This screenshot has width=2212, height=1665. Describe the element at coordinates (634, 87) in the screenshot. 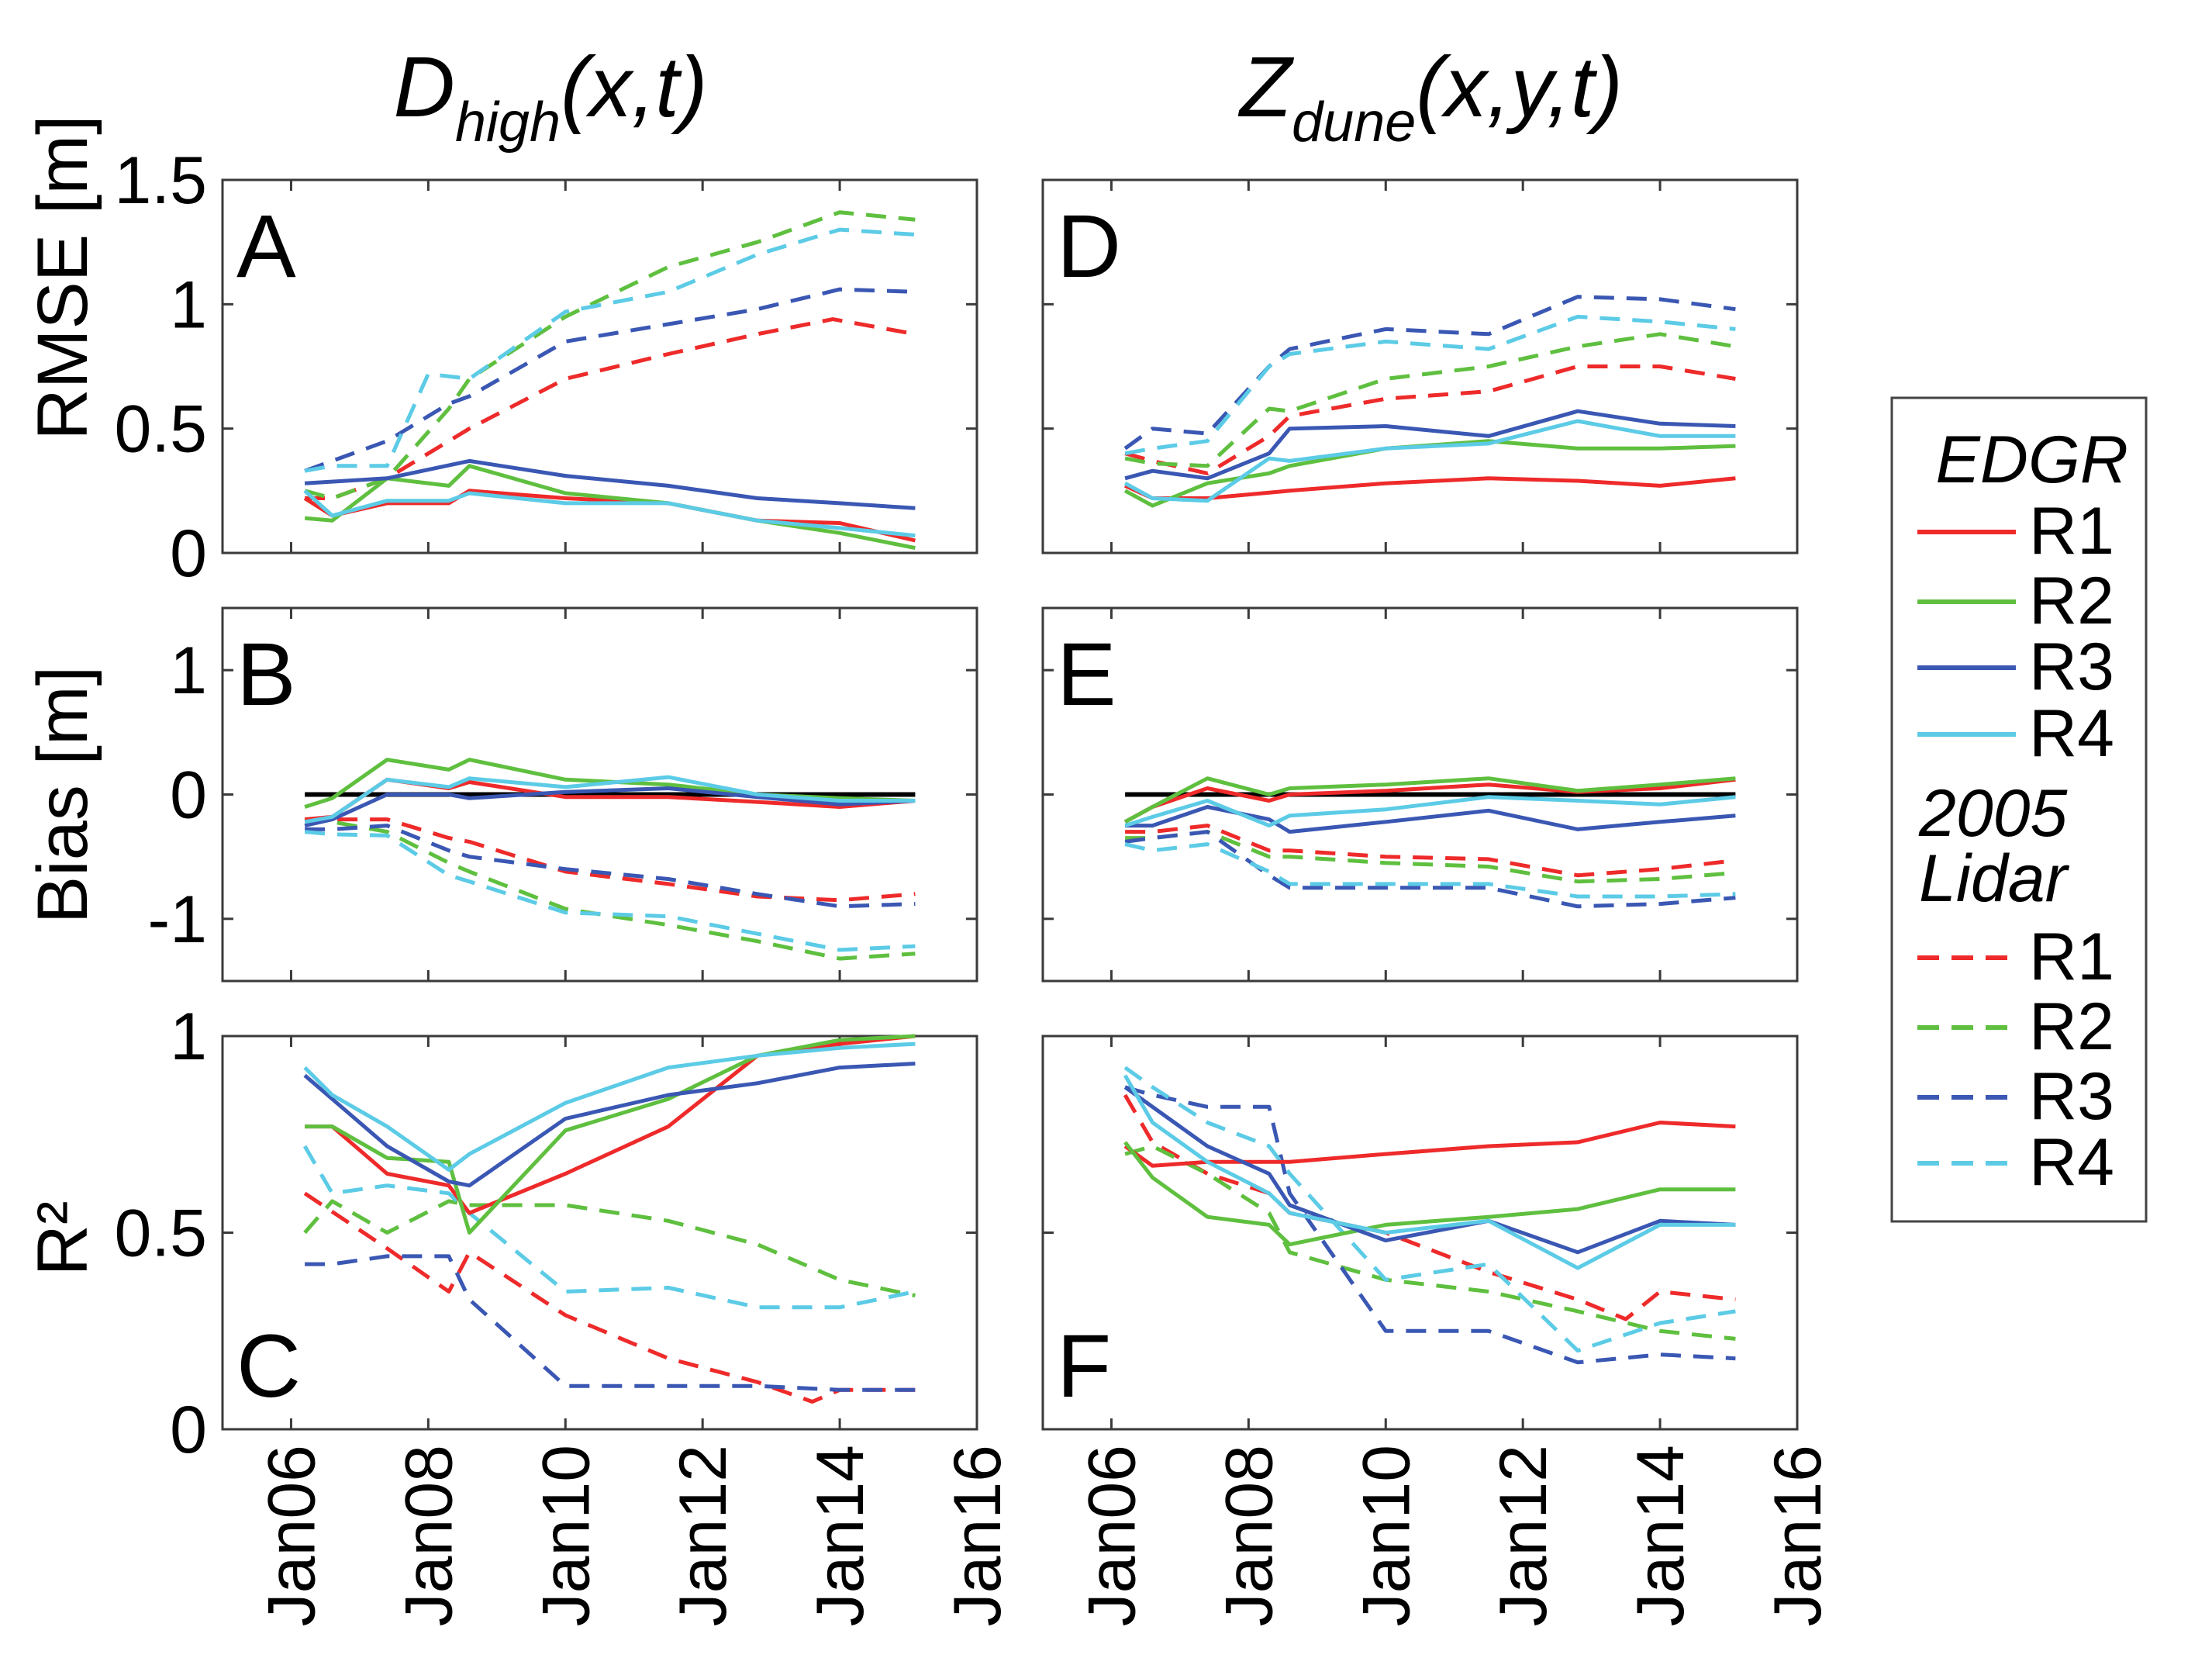

I see `column-title-dhigh-args: (x,t)` at that location.